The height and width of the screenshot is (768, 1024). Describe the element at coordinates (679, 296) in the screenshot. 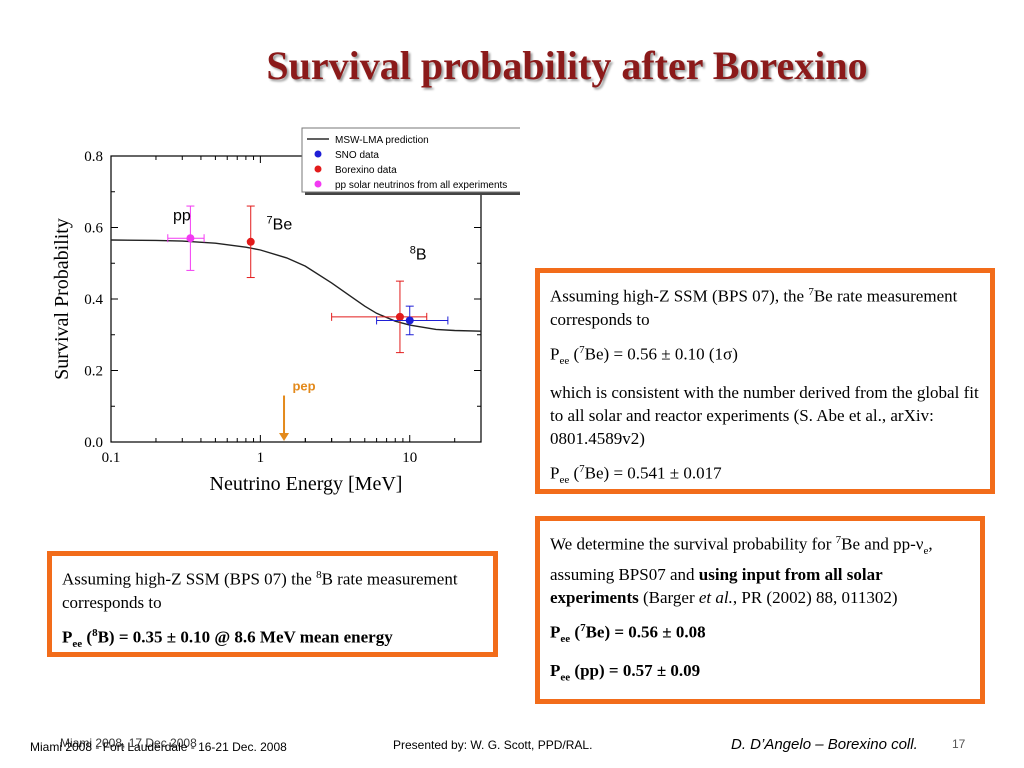

I see `text-fragment: Assuming high-Z SSM (BPS 07), the` at that location.